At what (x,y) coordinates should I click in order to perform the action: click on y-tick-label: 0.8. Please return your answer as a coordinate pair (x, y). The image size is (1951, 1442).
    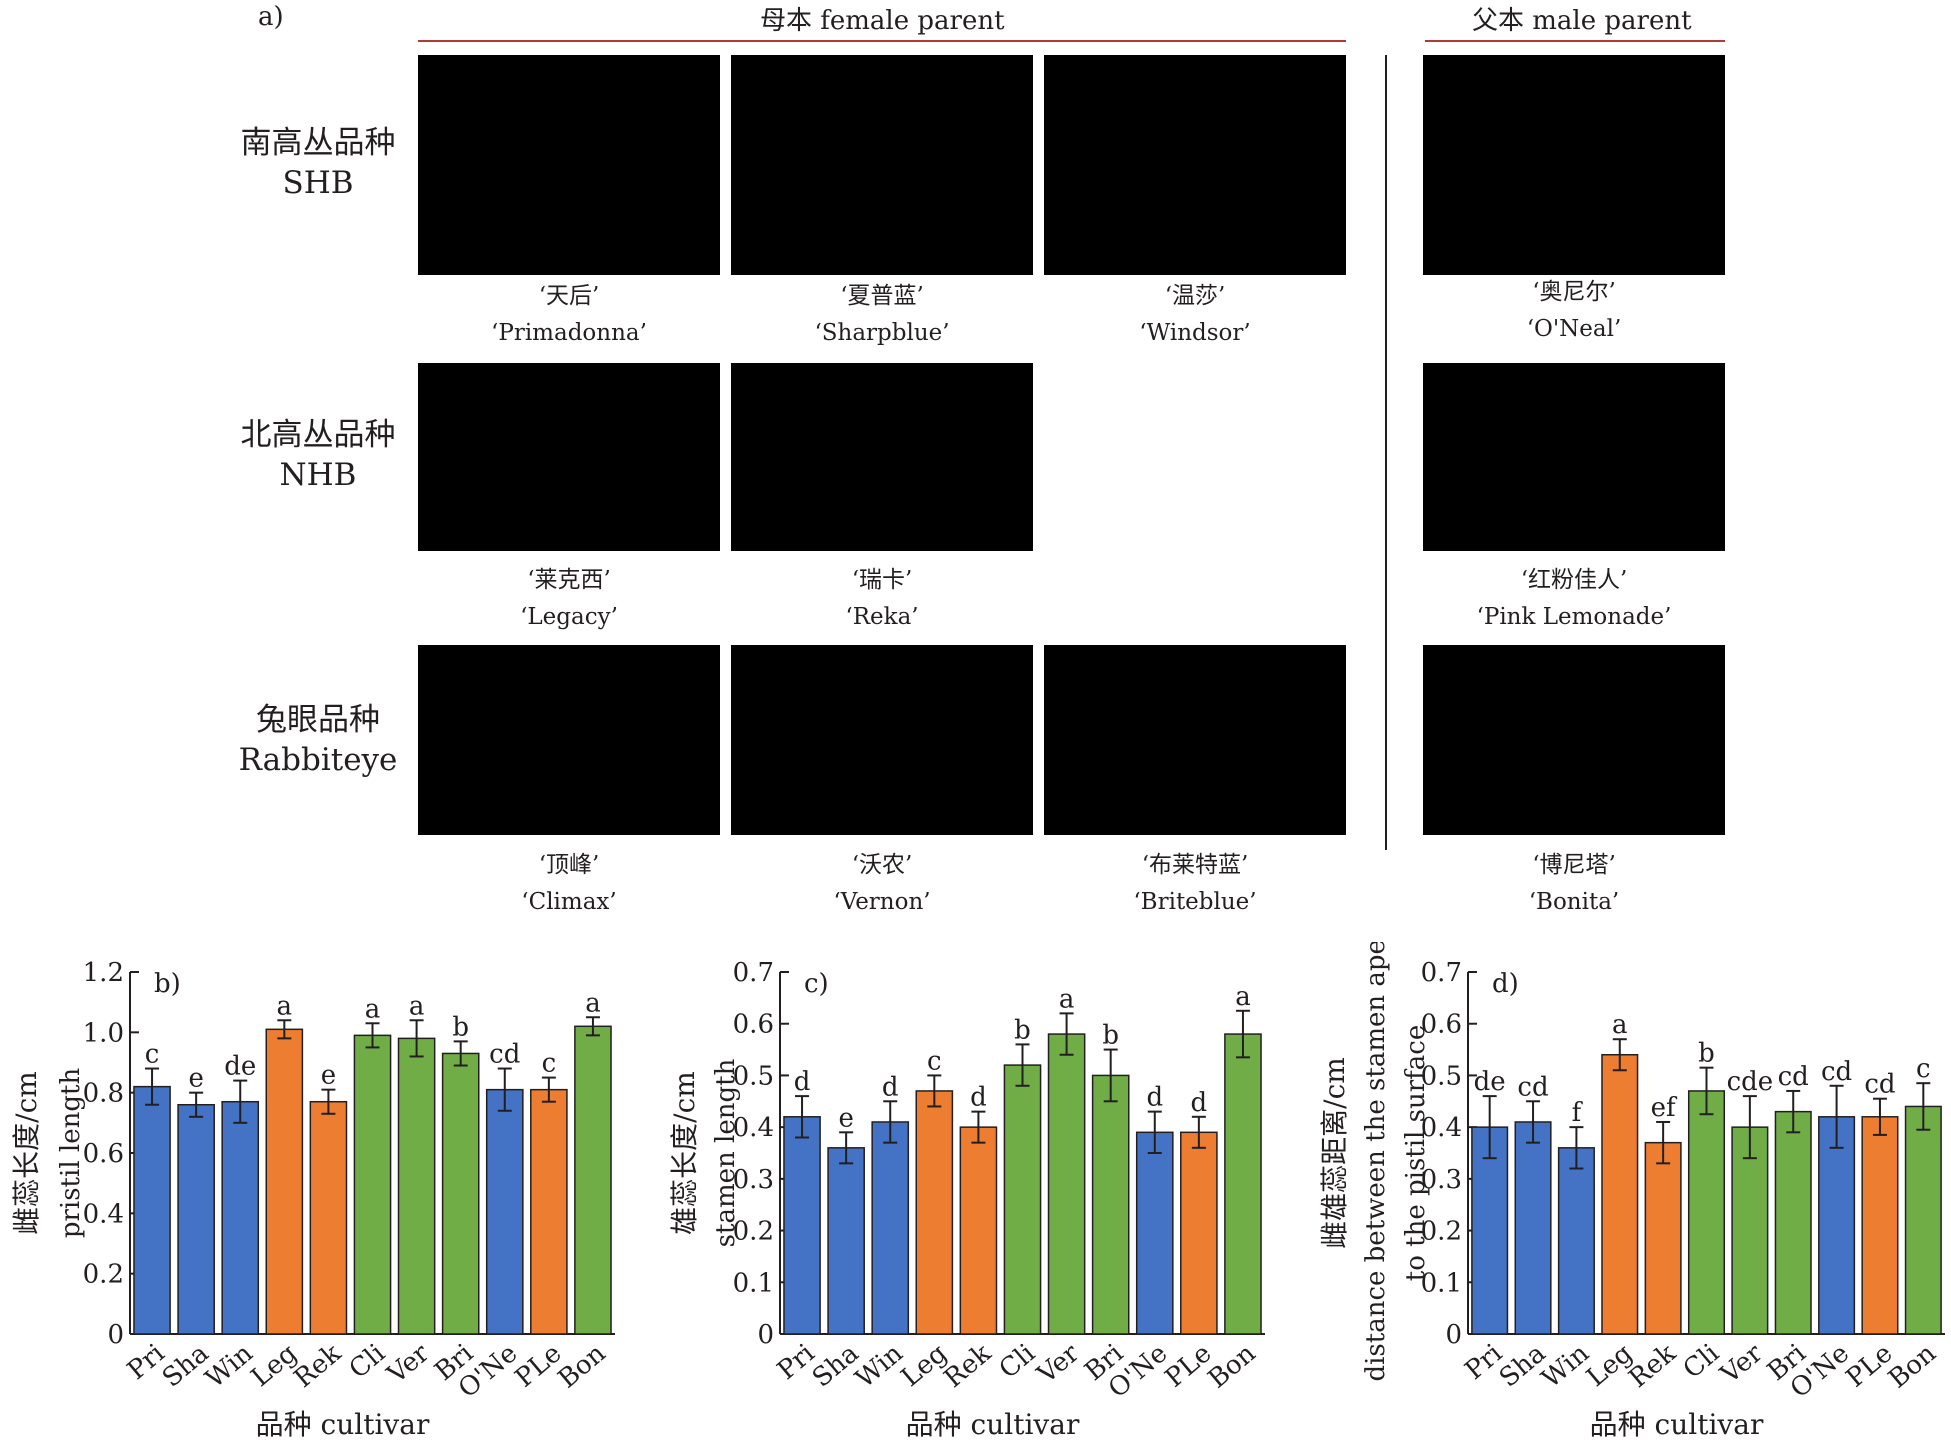
    Looking at the image, I should click on (103, 1094).